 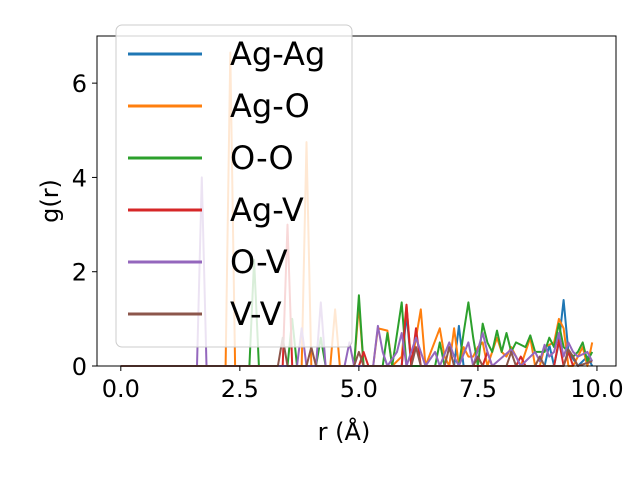 I want to click on x-tick-label: 2.5, so click(x=240, y=389).